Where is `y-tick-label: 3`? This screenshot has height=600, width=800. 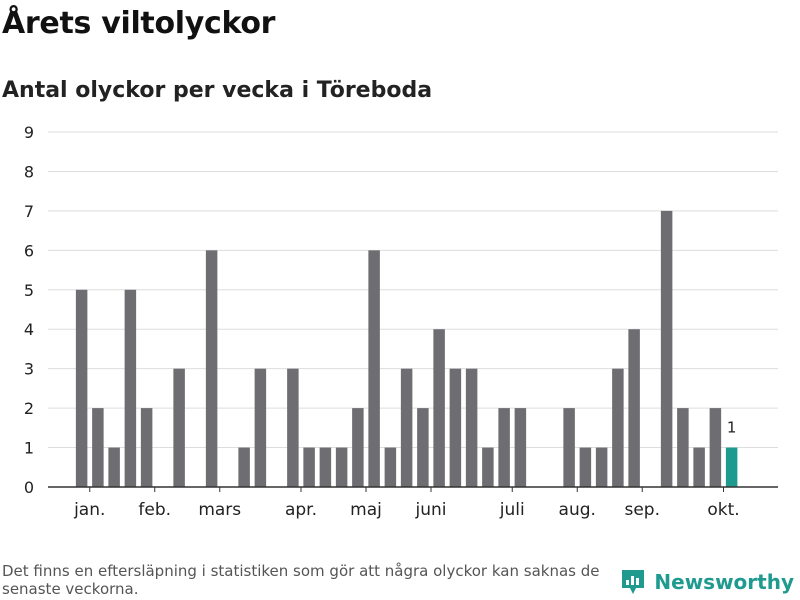
y-tick-label: 3 is located at coordinates (29, 369).